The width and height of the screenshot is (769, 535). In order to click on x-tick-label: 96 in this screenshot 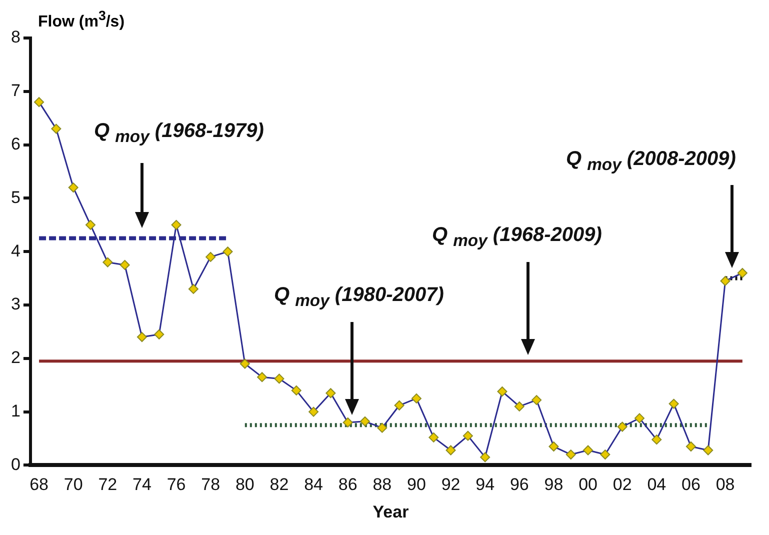, I will do `click(519, 484)`.